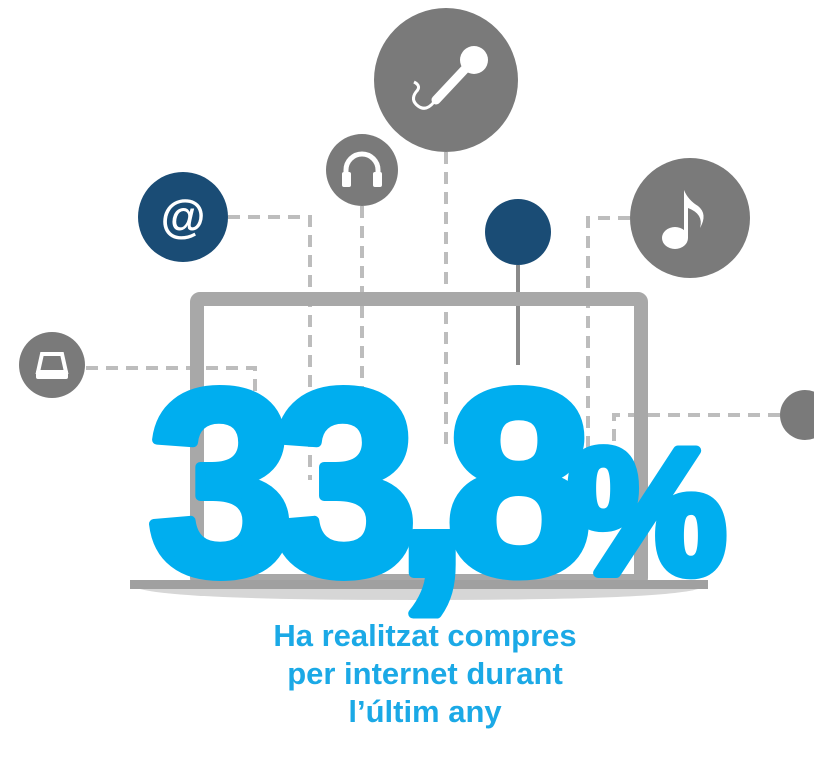  Describe the element at coordinates (647, 511) in the screenshot. I see `stat-unit: %` at that location.